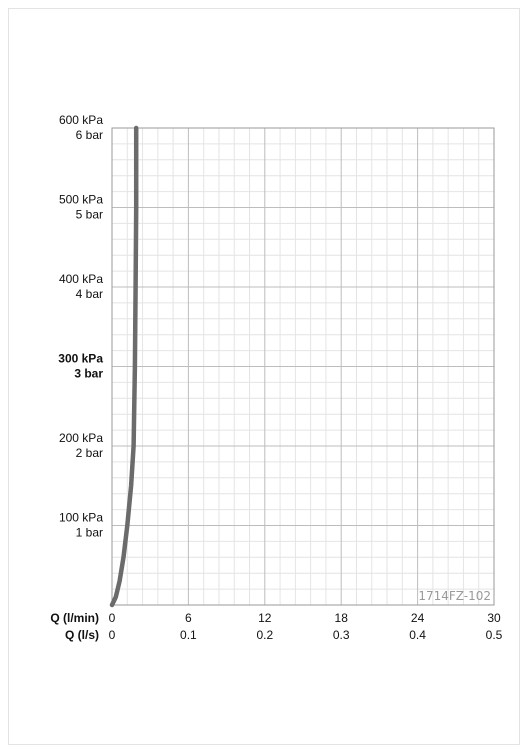 The height and width of the screenshot is (753, 528). What do you see at coordinates (342, 618) in the screenshot?
I see `x-tick-label: 18` at bounding box center [342, 618].